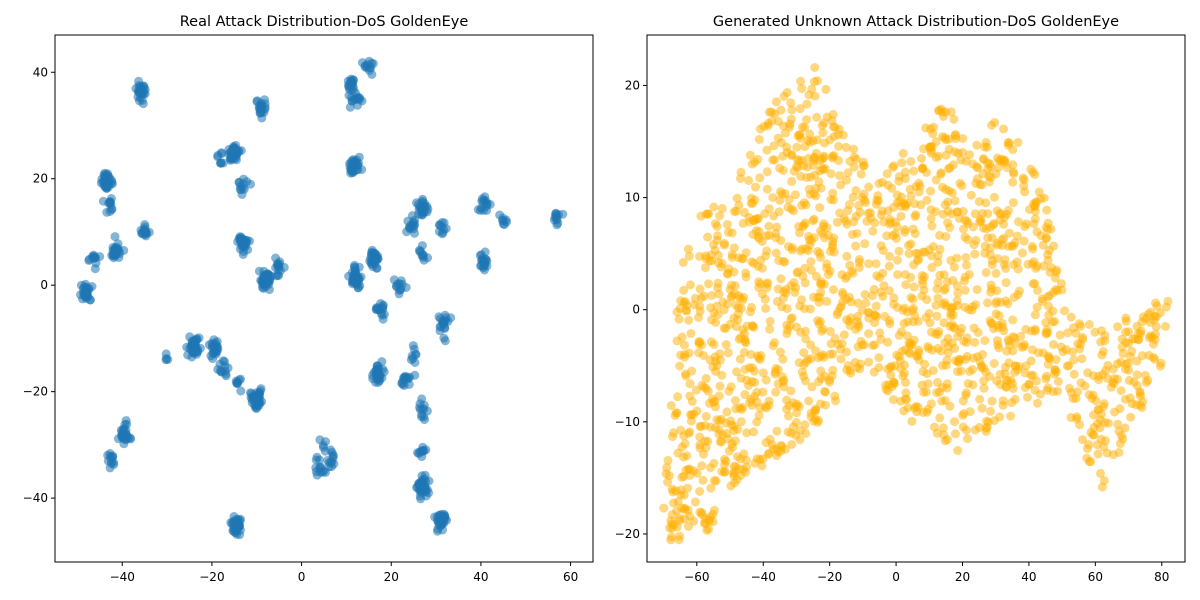 The image size is (1200, 600). What do you see at coordinates (39, 285) in the screenshot?
I see `left-y-ticks: −40 −20 0 20 40` at bounding box center [39, 285].